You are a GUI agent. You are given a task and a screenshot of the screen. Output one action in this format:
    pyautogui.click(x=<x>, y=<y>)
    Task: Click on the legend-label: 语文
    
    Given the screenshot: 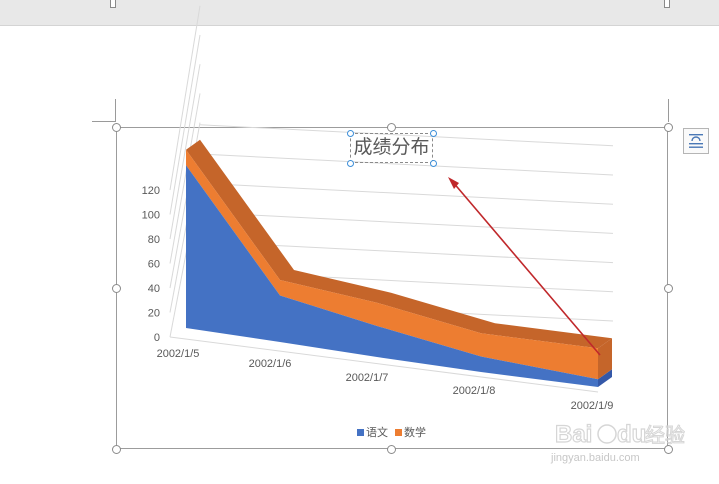 What is the action you would take?
    pyautogui.click(x=377, y=433)
    